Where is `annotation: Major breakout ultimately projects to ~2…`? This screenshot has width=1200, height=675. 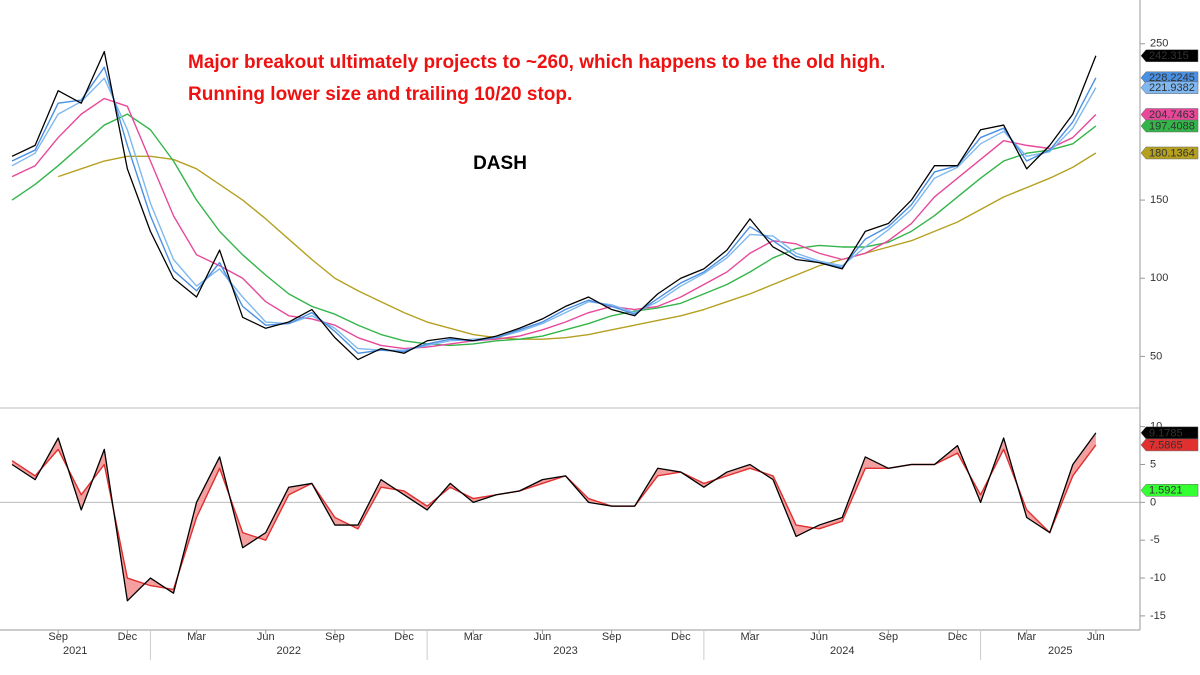
annotation: Major breakout ultimately projects to ~2… is located at coordinates (536, 62).